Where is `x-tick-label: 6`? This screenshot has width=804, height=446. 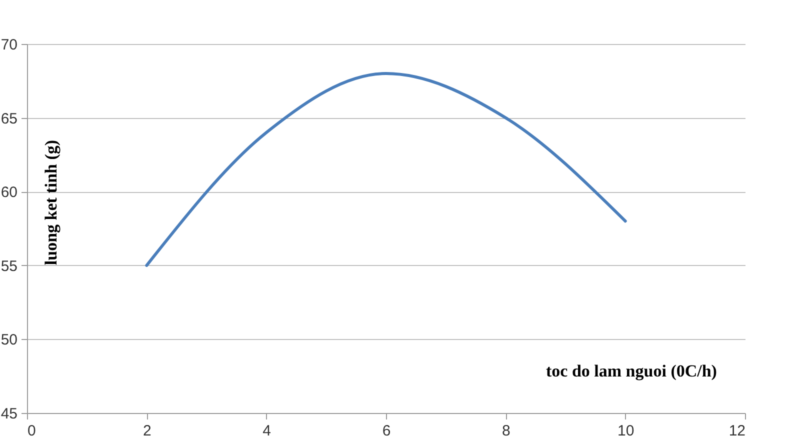
x-tick-label: 6 is located at coordinates (386, 431).